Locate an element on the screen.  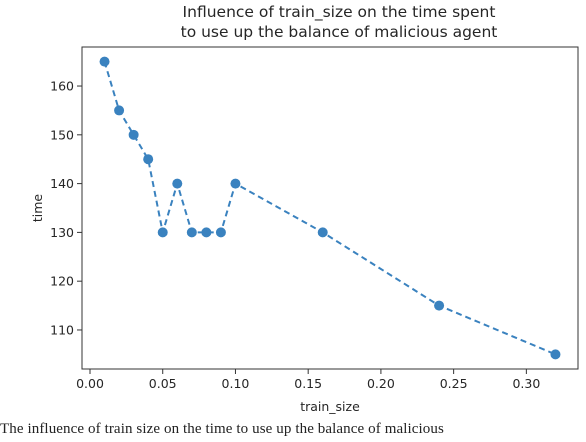
x-tick-label: 0.30 is located at coordinates (526, 383).